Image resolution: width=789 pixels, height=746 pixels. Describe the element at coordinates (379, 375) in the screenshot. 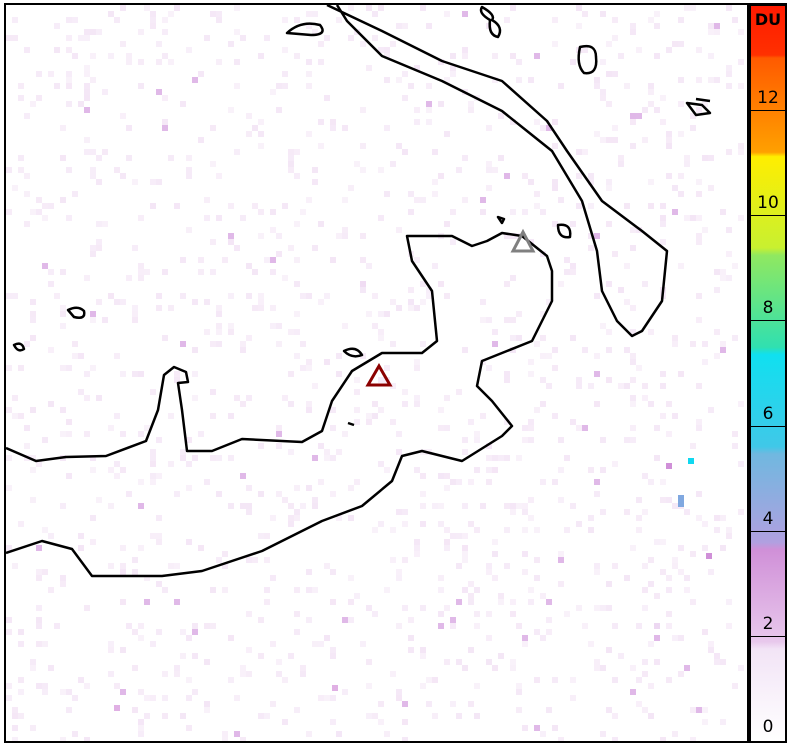

I see `volcano-triangle-primary` at that location.